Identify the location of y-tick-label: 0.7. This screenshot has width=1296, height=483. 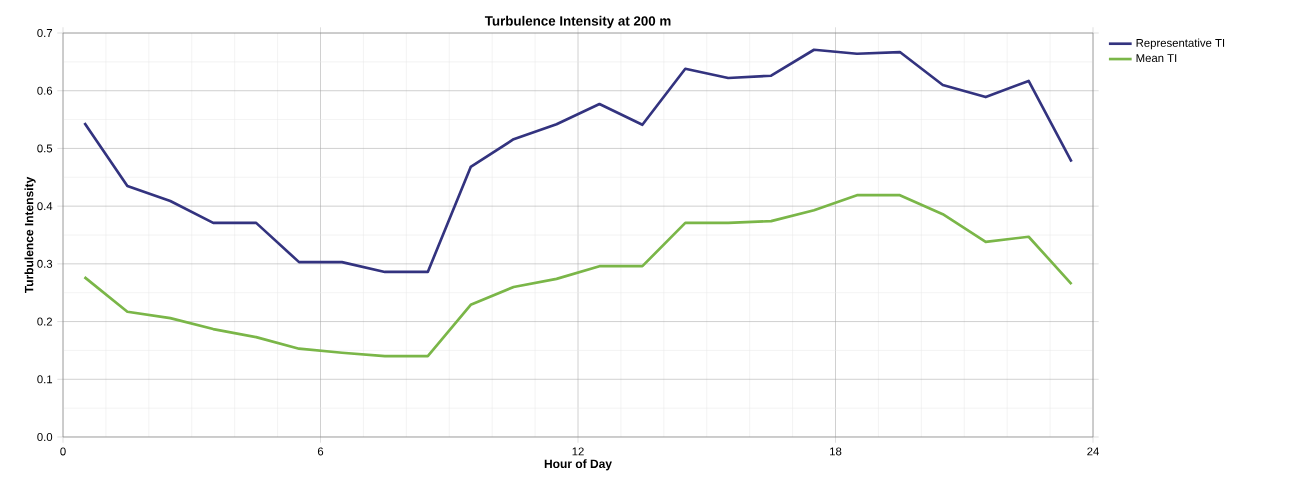
(45, 33).